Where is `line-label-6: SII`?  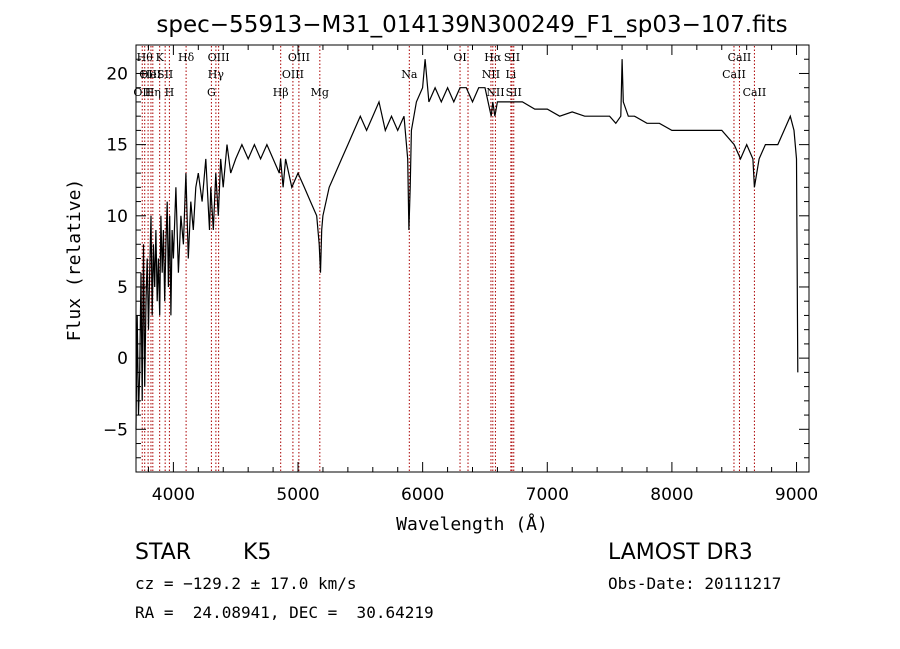
line-label-6: SII is located at coordinates (165, 74).